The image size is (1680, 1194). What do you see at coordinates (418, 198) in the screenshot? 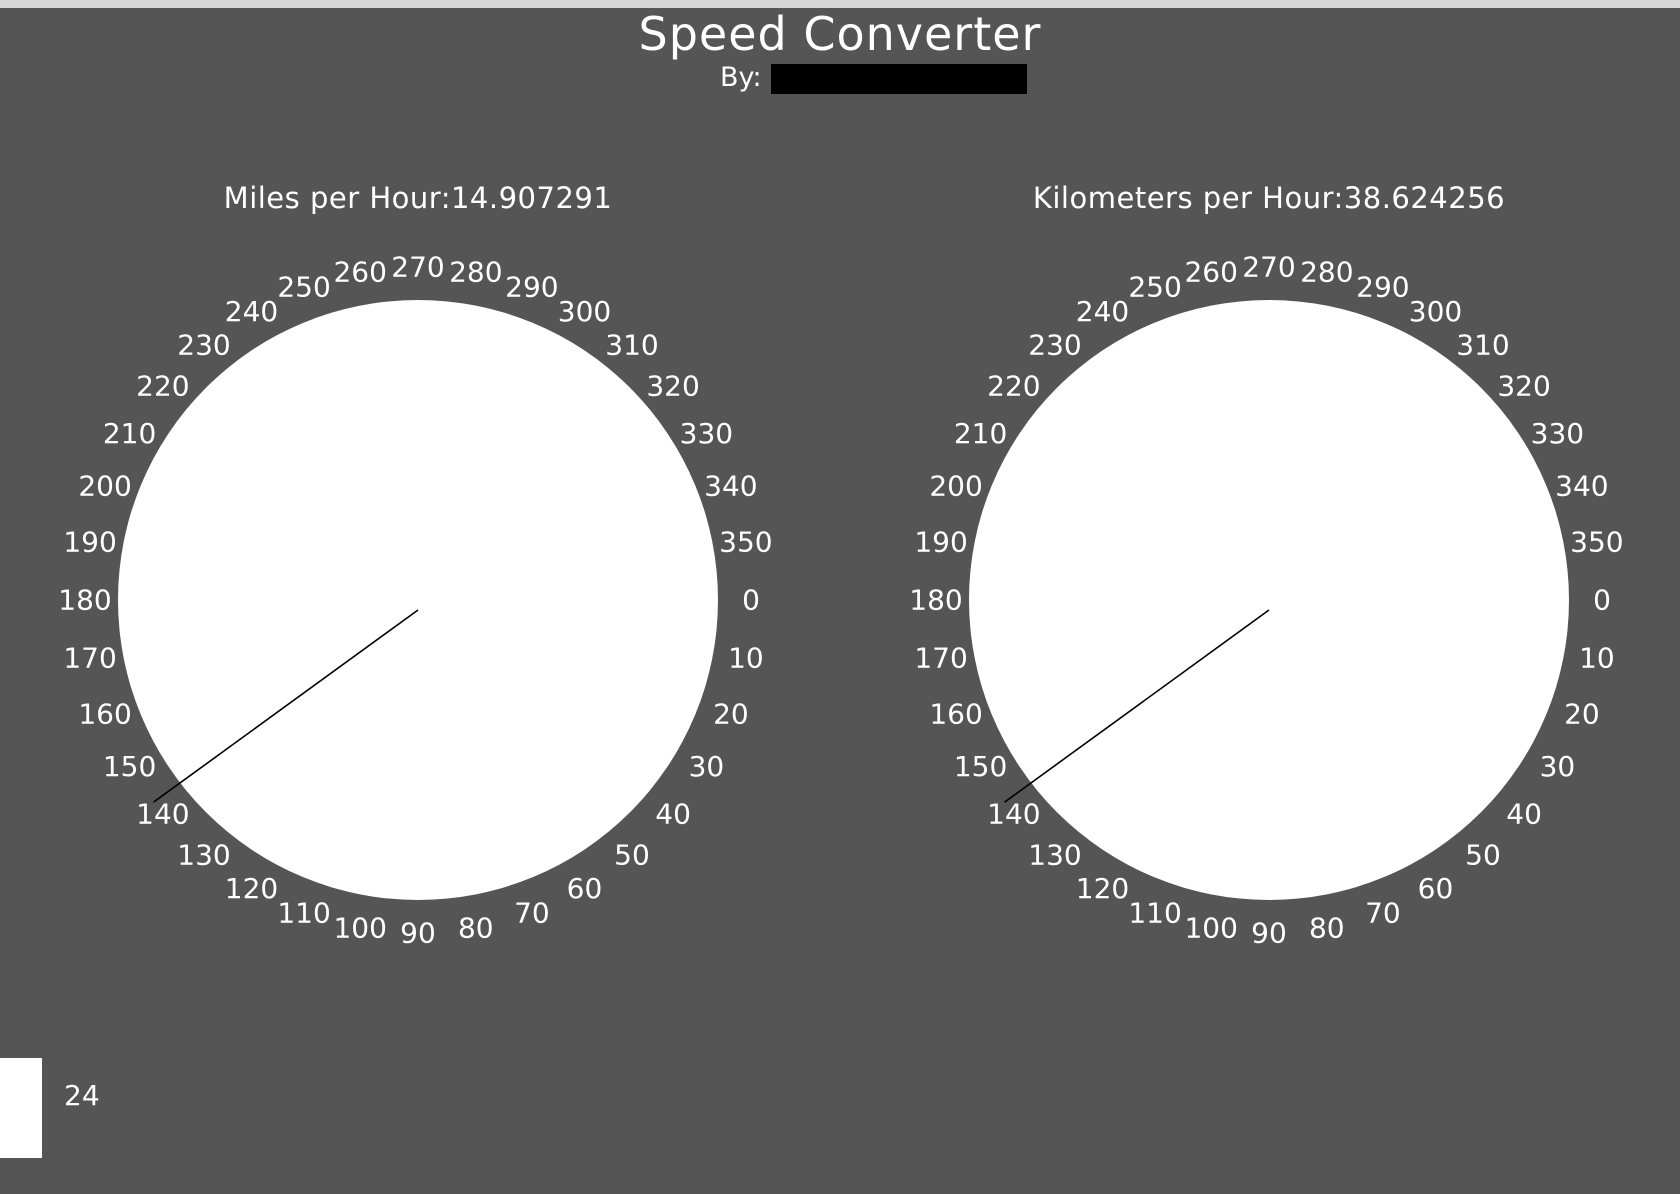
I see `mph-gauge-label: Miles per Hour:14.907291` at bounding box center [418, 198].